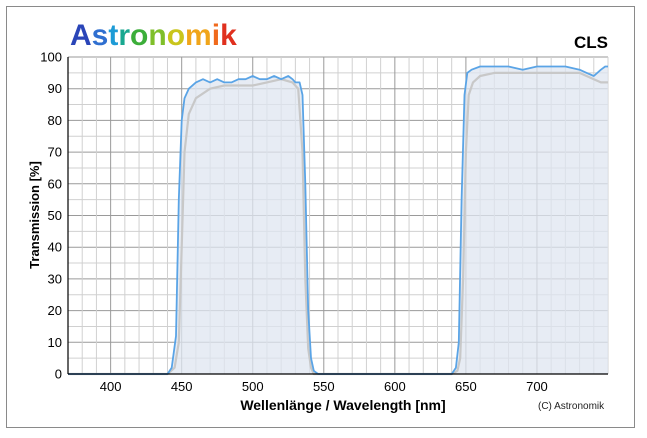 This screenshot has width=647, height=438. Describe the element at coordinates (55, 247) in the screenshot. I see `y-tick-label: 40` at that location.